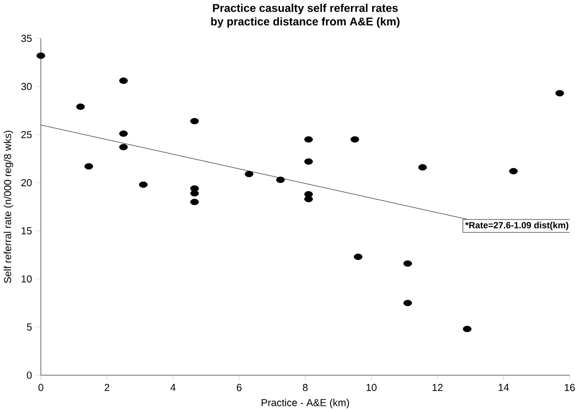 The width and height of the screenshot is (579, 412). Describe the element at coordinates (569, 388) in the screenshot. I see `x-tick-label: 16` at that location.